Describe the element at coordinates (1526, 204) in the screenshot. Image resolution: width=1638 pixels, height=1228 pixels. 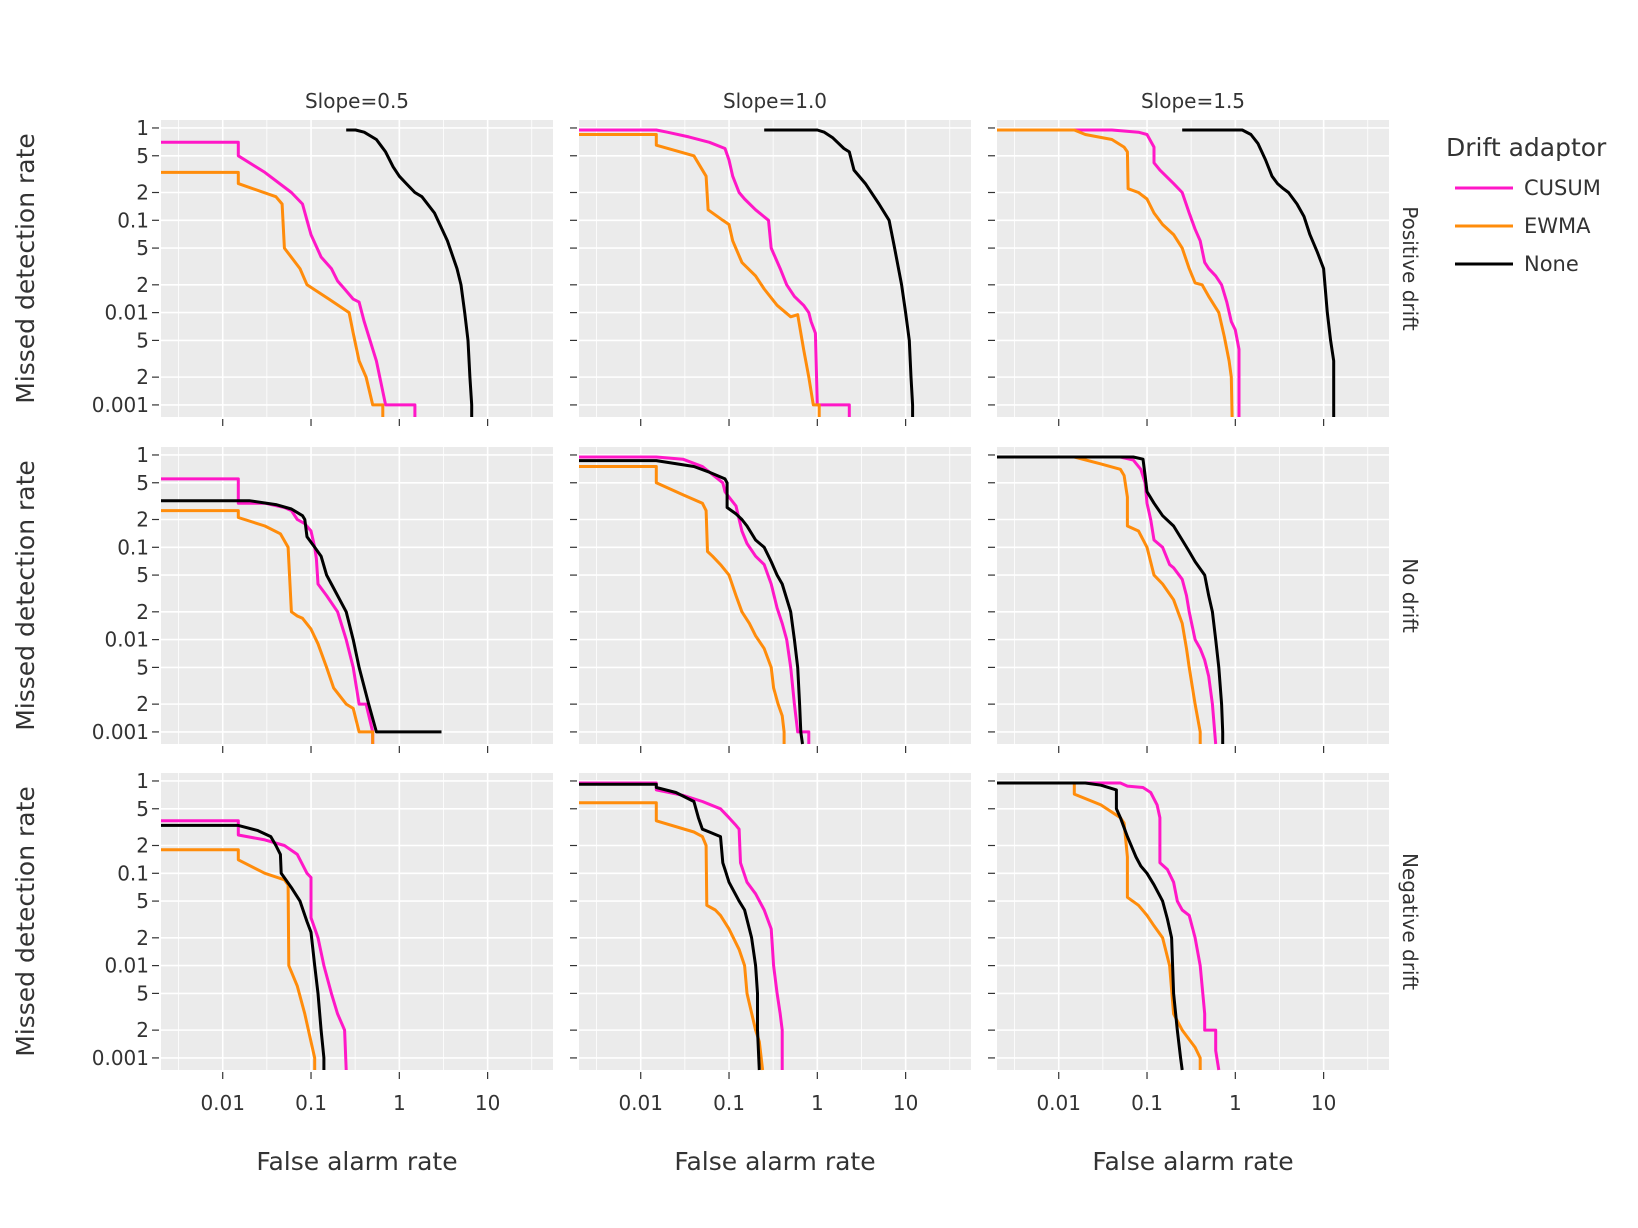
I see `legend: Drift adaptor CUSUM EWMA None` at that location.